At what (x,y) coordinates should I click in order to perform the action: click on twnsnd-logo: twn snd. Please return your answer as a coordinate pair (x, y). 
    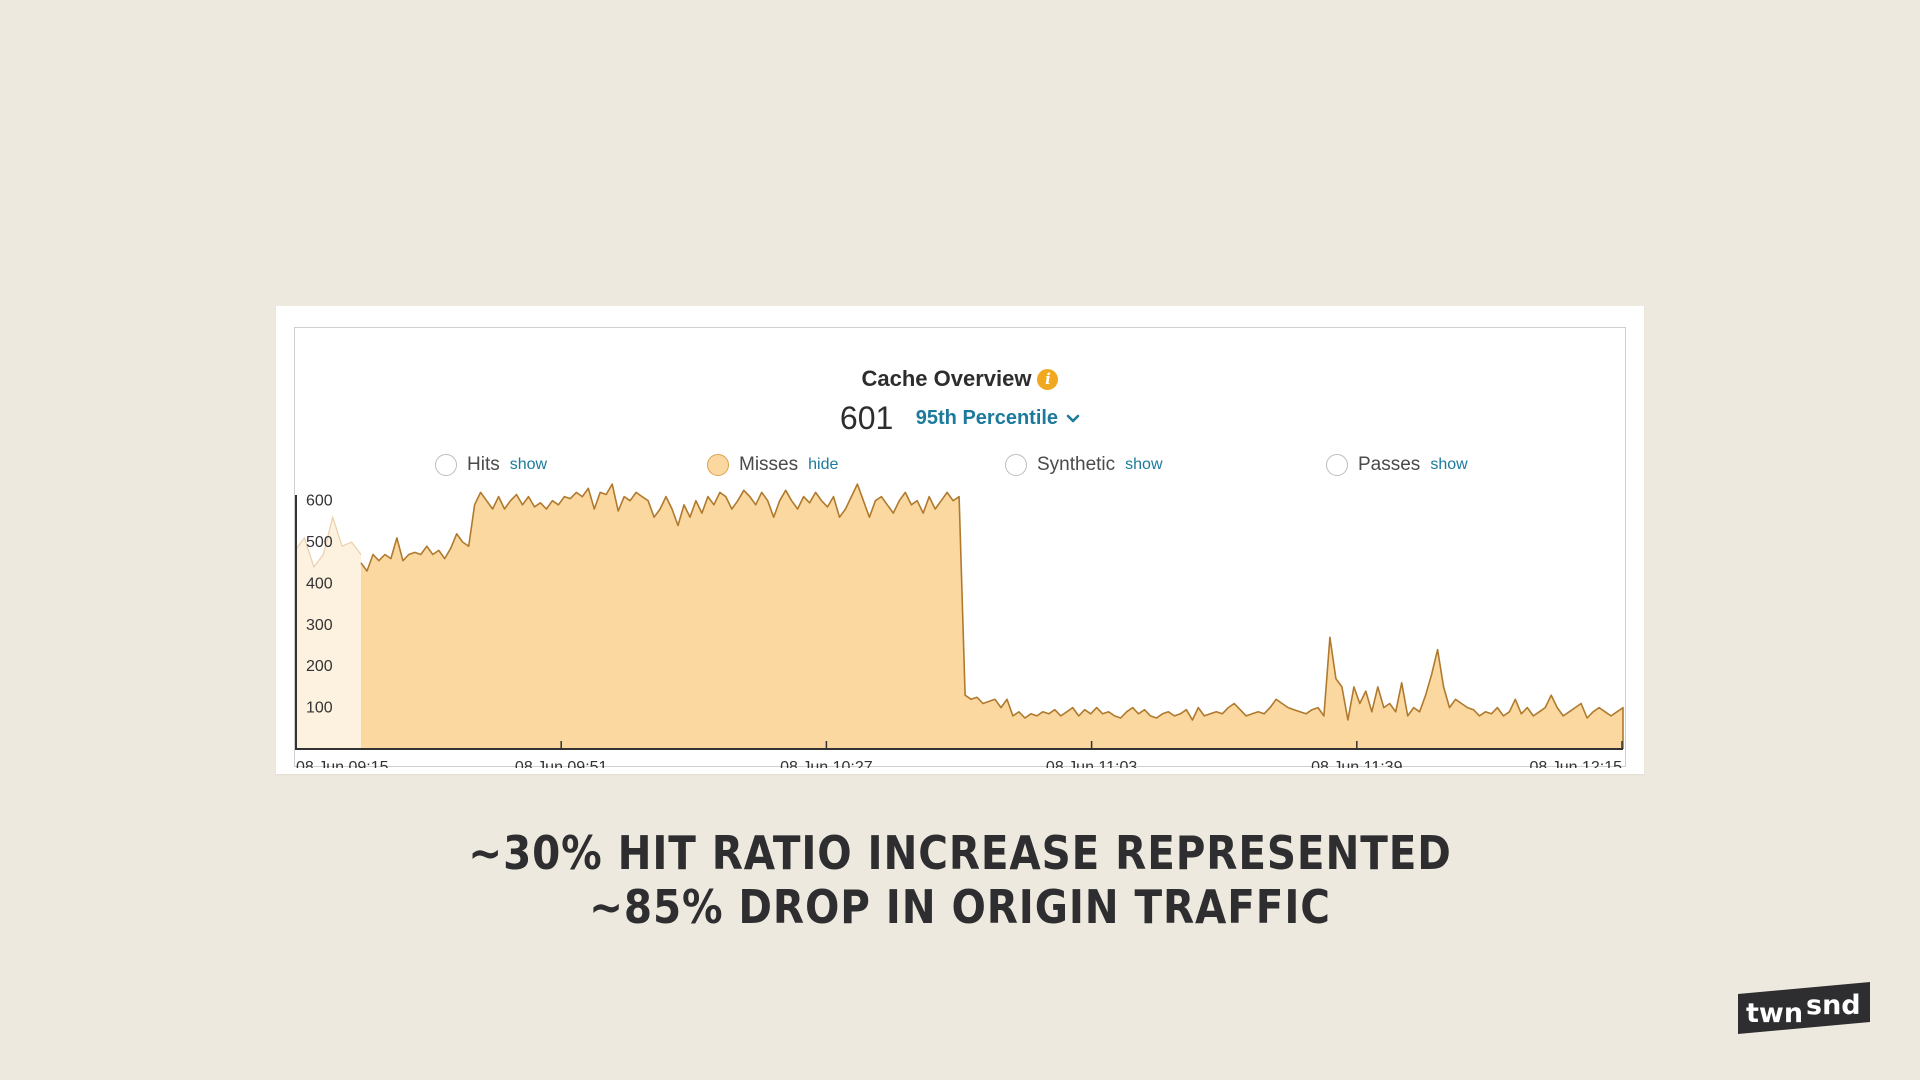
    Looking at the image, I should click on (1804, 1008).